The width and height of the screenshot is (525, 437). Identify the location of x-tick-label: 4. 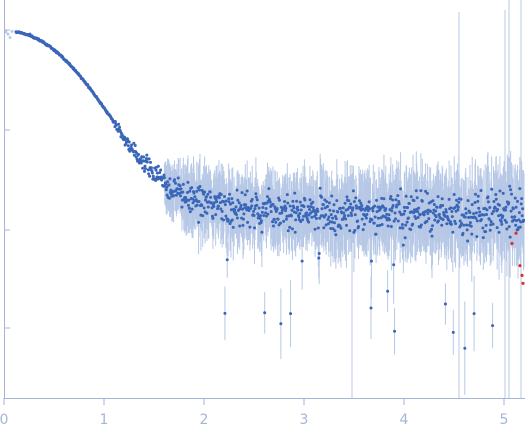
(404, 420).